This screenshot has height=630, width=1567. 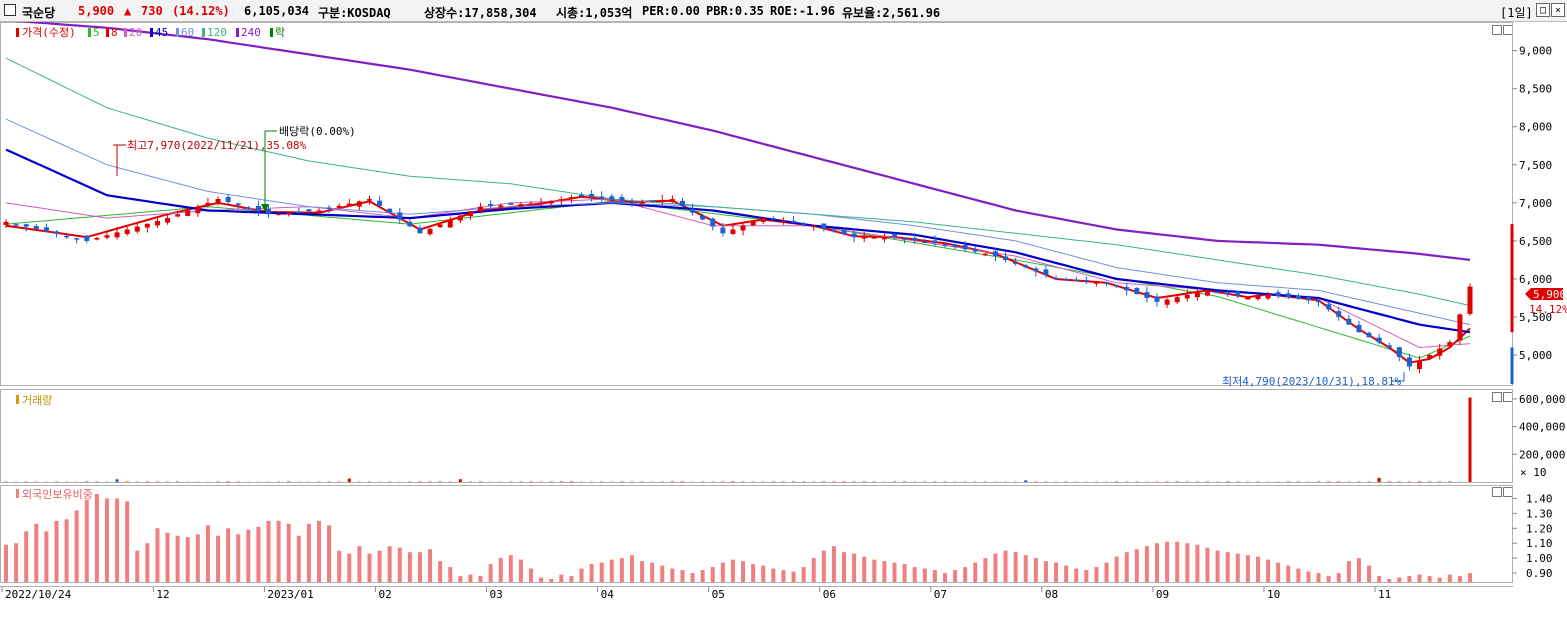 I want to click on legend-ma-label: 20, so click(x=135, y=32).